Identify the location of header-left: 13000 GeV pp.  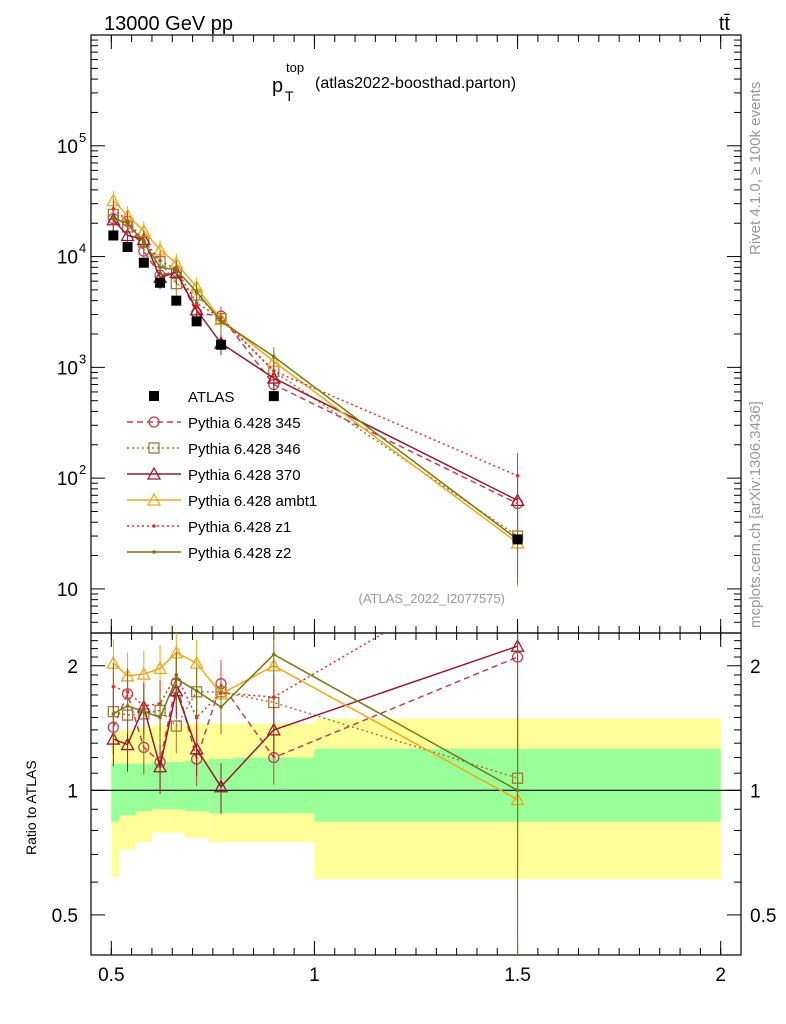
(168, 24).